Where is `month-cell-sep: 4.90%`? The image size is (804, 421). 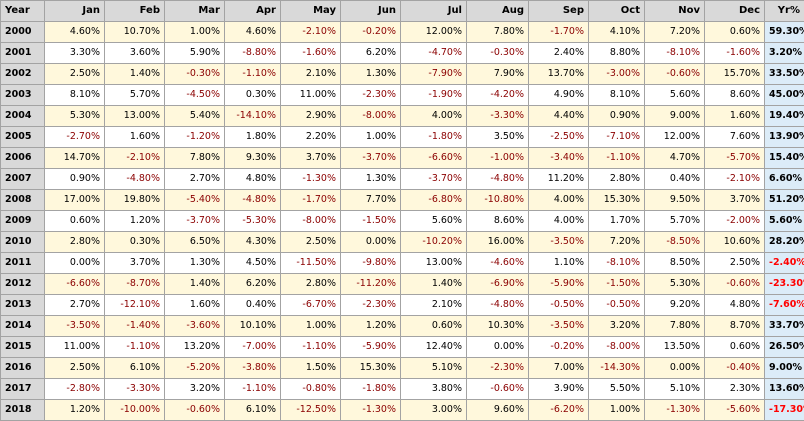
month-cell-sep: 4.90% is located at coordinates (558, 95).